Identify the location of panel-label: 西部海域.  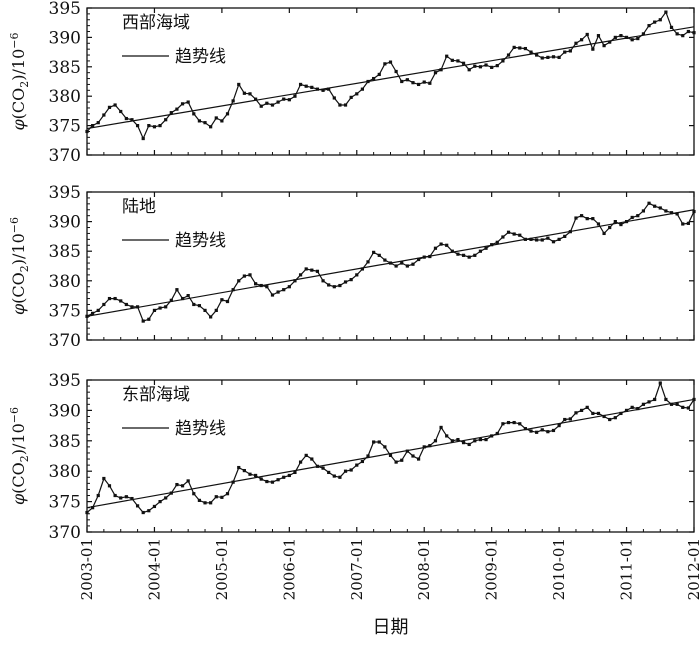
(156, 23).